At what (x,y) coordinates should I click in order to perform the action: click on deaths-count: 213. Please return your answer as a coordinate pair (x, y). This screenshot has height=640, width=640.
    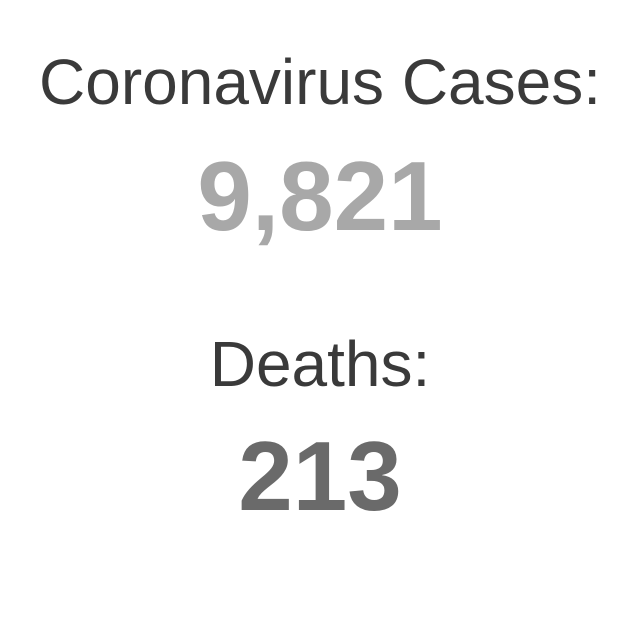
    Looking at the image, I should click on (320, 476).